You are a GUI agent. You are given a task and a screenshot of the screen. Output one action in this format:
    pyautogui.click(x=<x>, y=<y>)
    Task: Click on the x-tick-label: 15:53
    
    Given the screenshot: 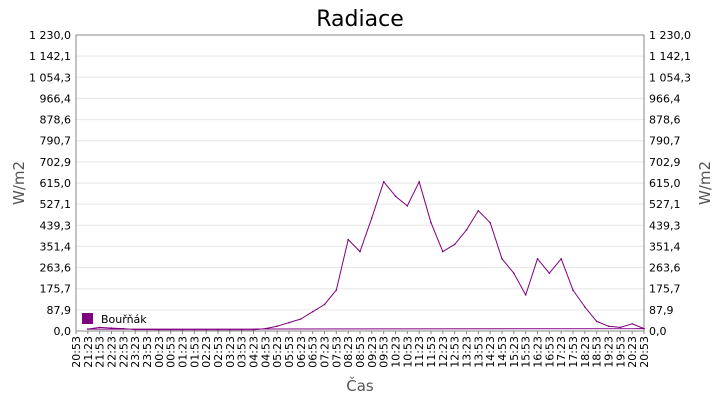 What is the action you would take?
    pyautogui.click(x=526, y=352)
    